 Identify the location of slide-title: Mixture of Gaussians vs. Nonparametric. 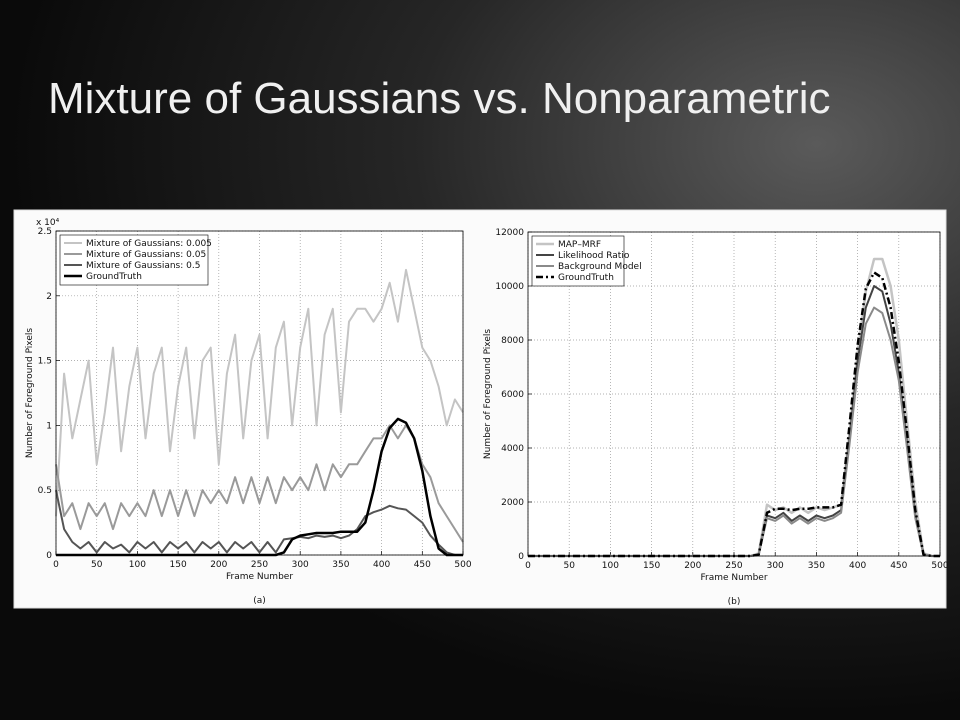
(439, 98).